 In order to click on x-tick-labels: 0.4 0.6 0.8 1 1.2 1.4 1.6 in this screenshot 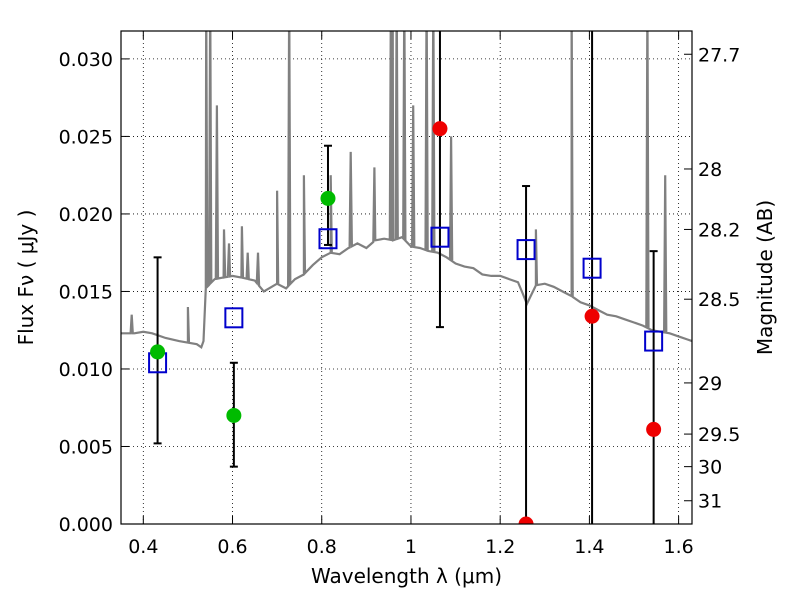, I will do `click(411, 547)`.